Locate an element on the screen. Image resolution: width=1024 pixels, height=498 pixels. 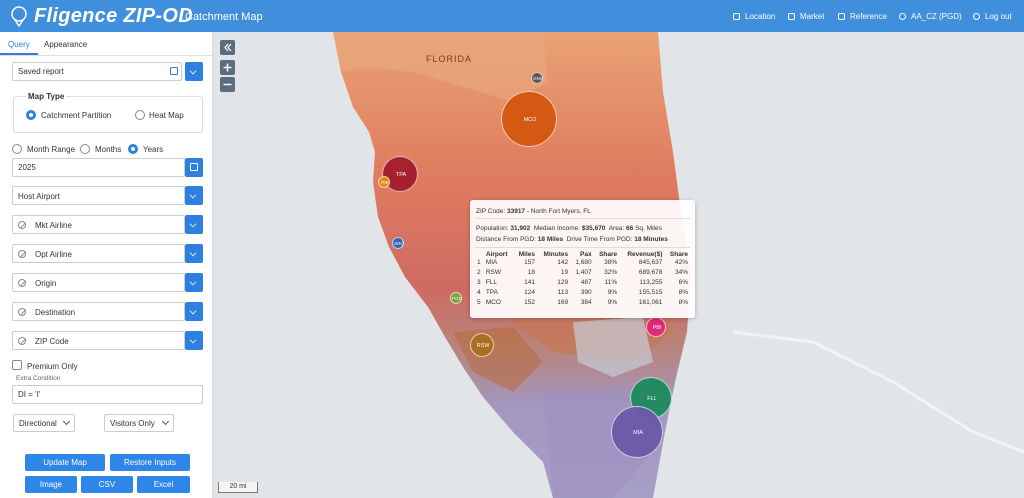
table-cell: TPA is located at coordinates (491, 292).